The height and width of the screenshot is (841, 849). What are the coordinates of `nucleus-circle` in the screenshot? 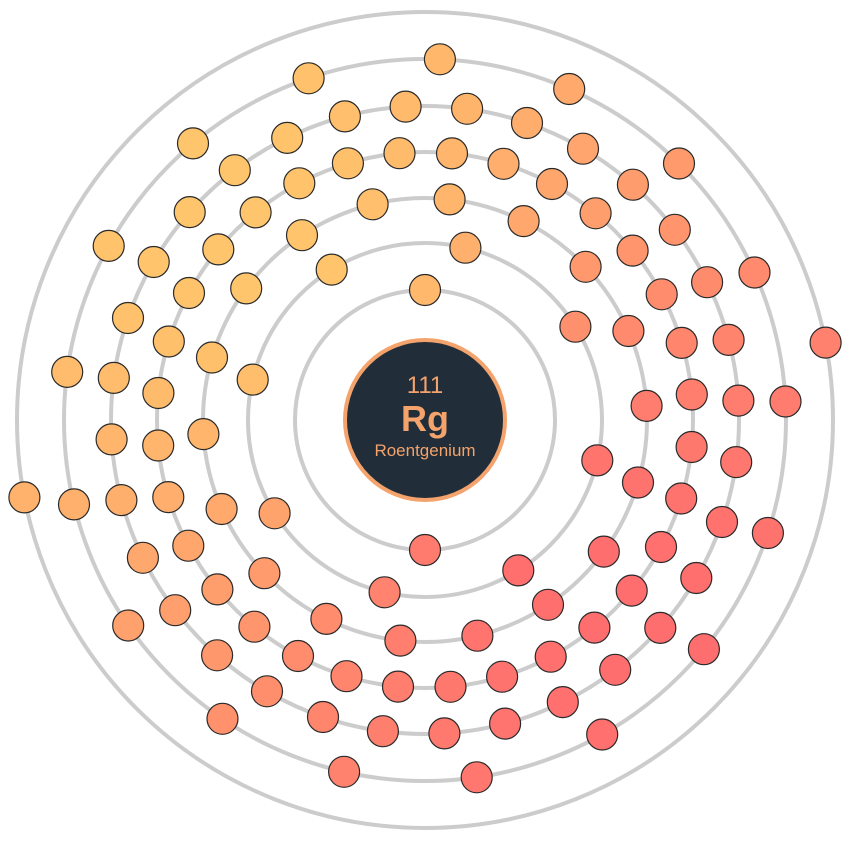 It's located at (425, 420).